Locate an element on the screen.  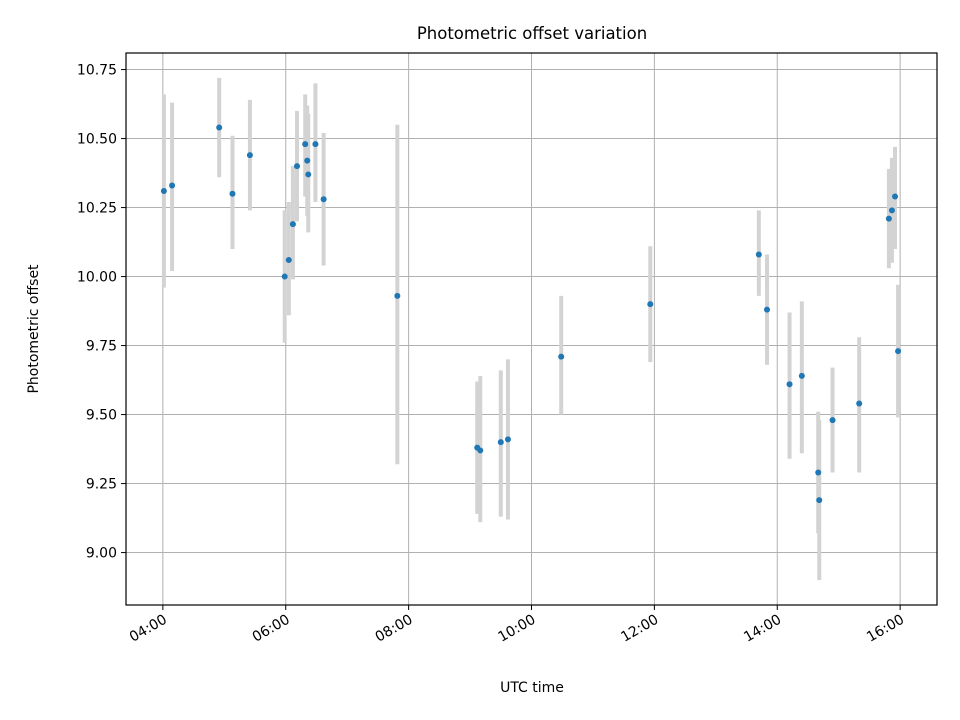
y-axis-label: Photometric offset is located at coordinates (34, 329).